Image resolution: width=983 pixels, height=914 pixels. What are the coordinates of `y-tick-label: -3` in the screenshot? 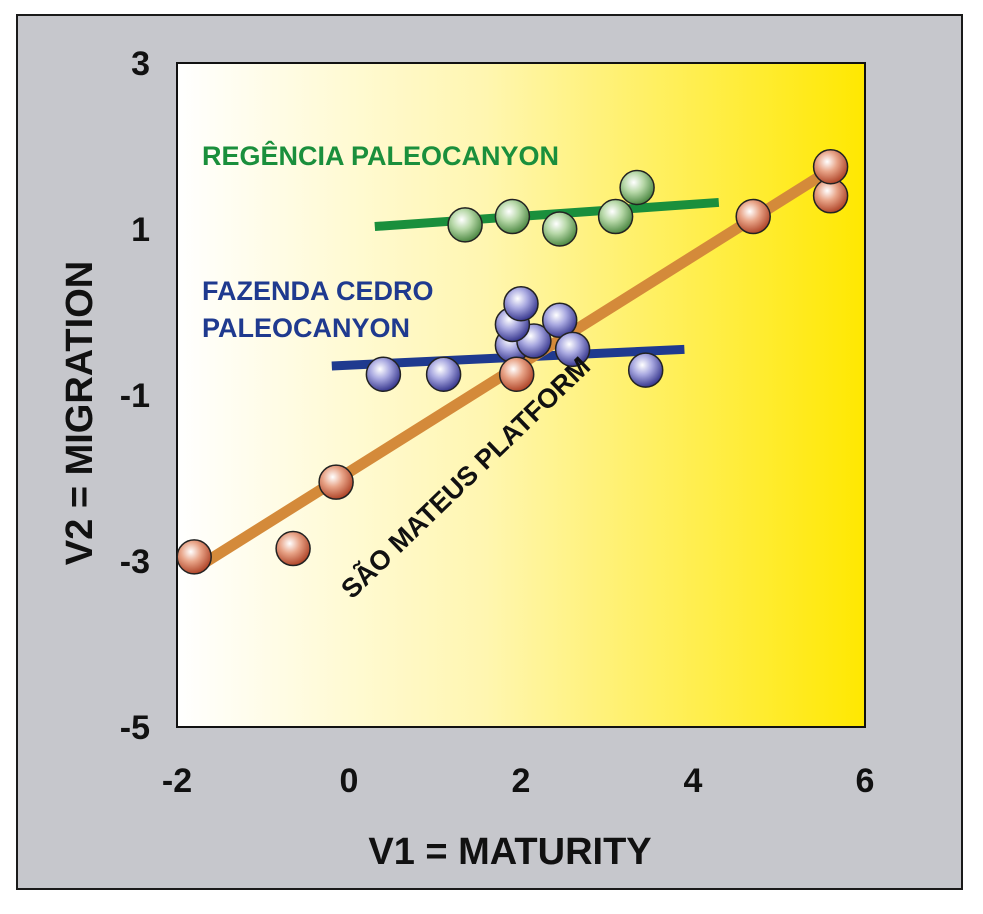 It's located at (135, 562).